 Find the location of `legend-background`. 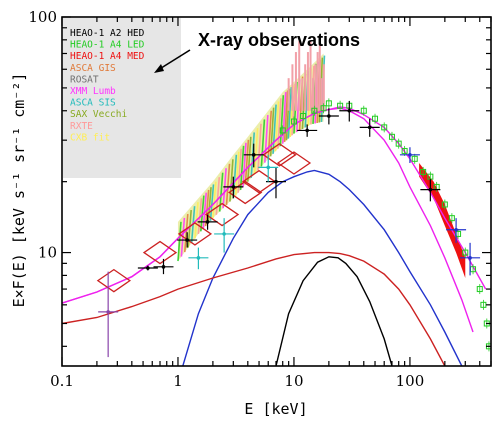

legend-background is located at coordinates (122, 98).